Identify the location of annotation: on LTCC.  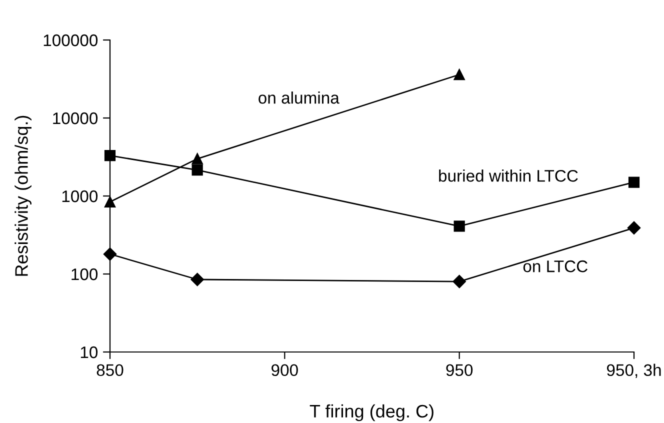
(555, 266).